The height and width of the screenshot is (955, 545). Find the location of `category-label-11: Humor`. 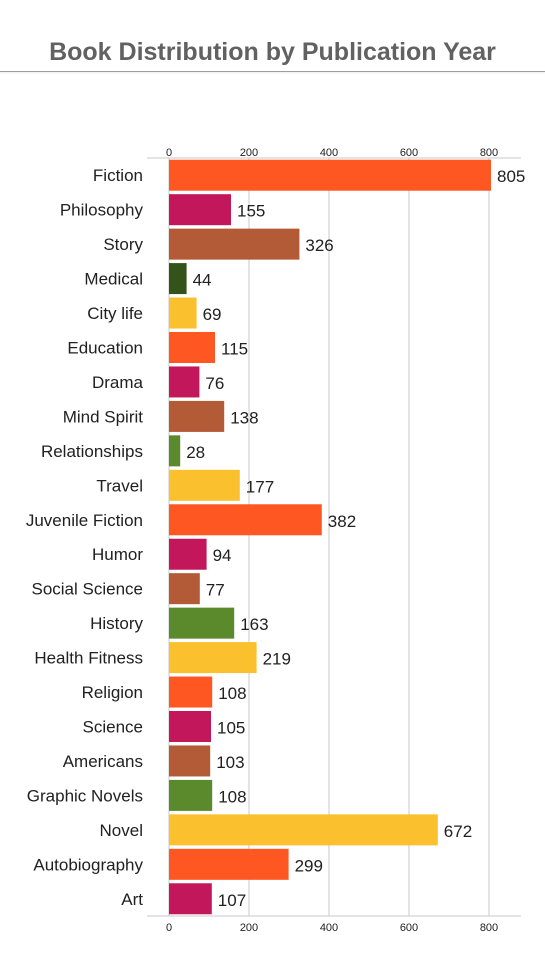

category-label-11: Humor is located at coordinates (117, 554).